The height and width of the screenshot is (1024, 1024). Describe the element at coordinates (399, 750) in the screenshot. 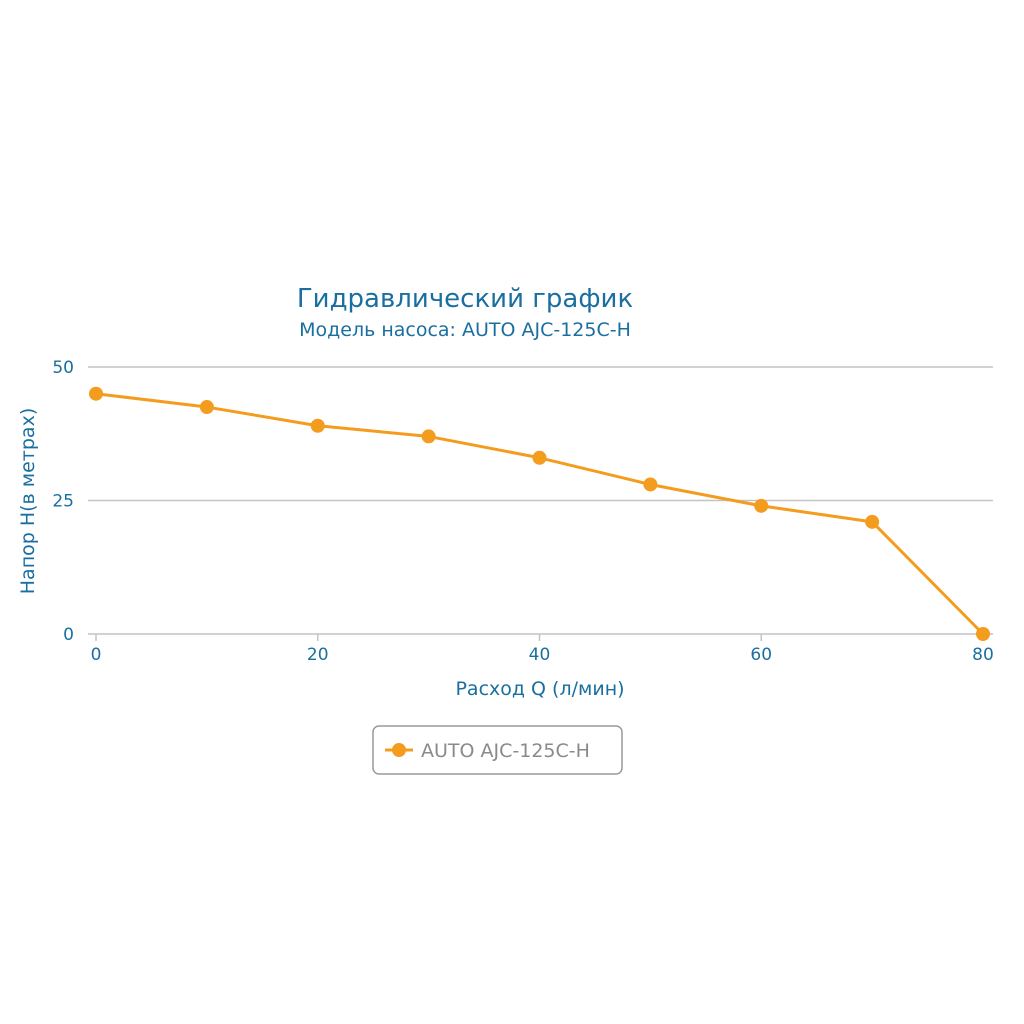

I see `legend-marker` at that location.